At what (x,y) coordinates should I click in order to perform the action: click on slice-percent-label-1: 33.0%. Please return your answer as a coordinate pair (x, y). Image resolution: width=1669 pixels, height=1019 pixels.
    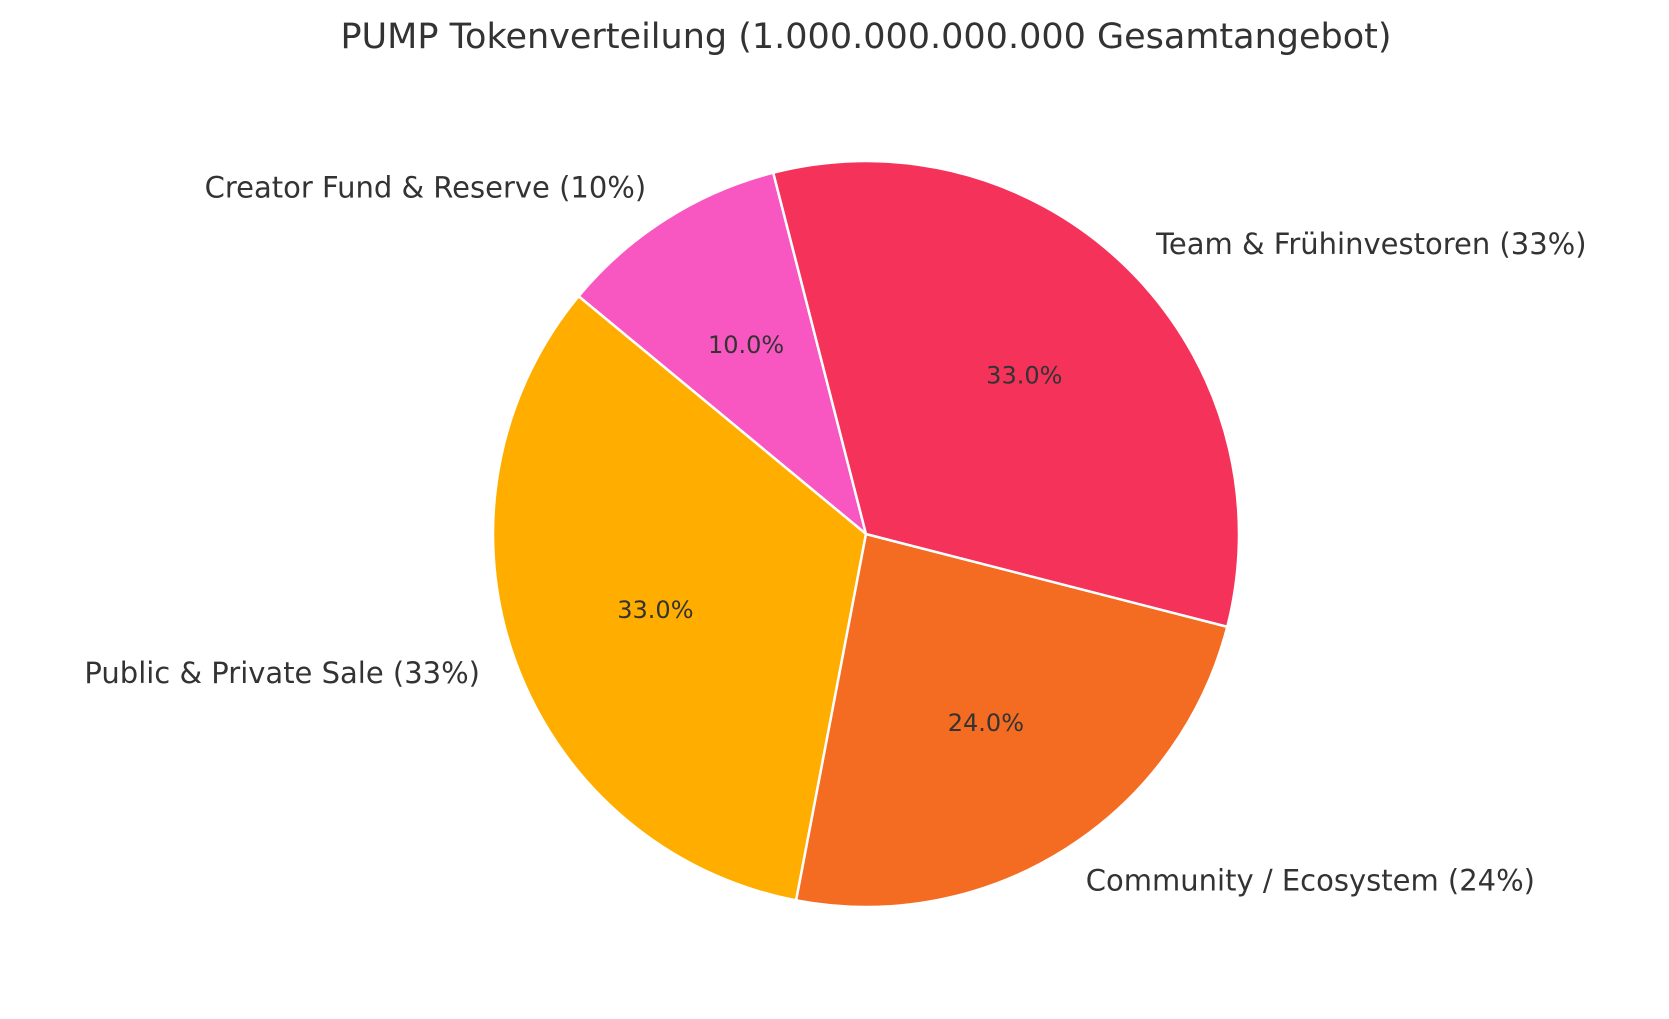
    Looking at the image, I should click on (655, 610).